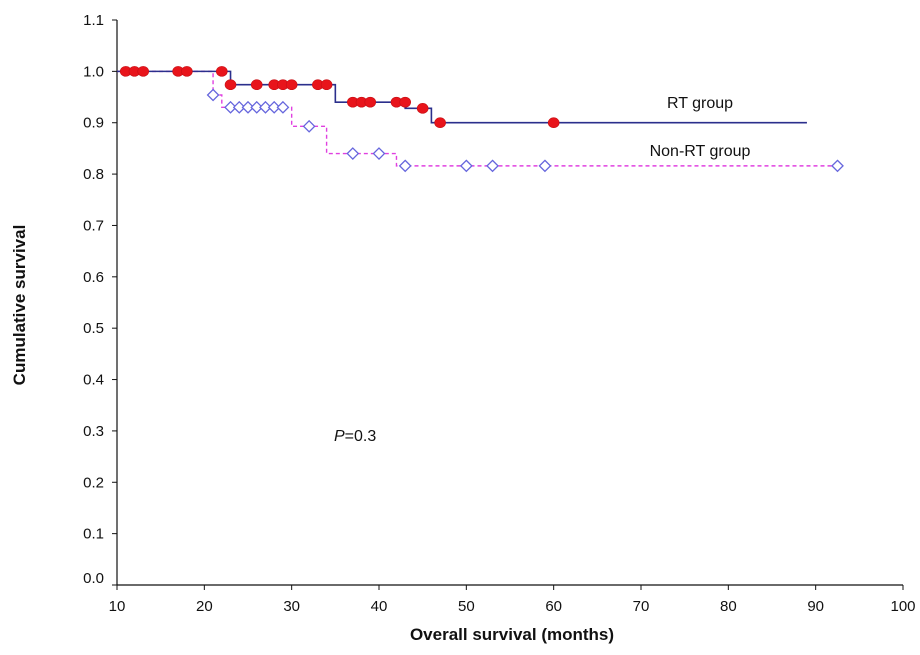 Image resolution: width=920 pixels, height=655 pixels. I want to click on x-tick-label: 60, so click(553, 606).